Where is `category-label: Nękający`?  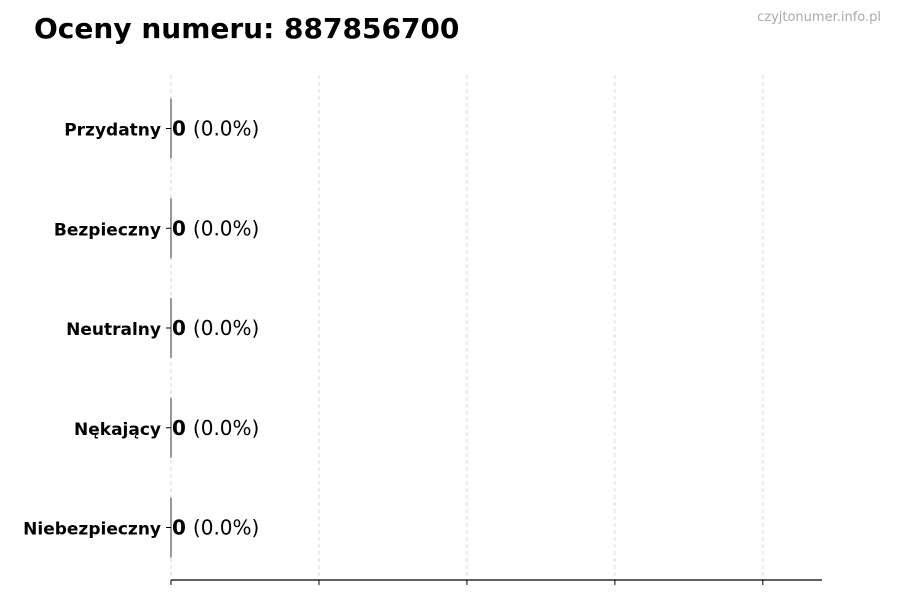
category-label: Nękający is located at coordinates (117, 430).